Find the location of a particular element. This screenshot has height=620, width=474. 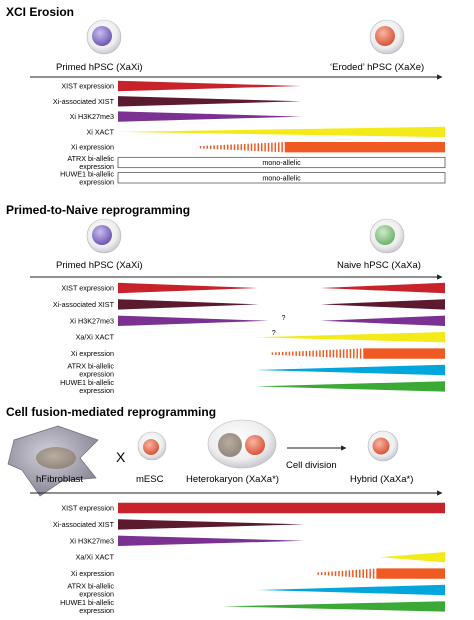

cell-naive is located at coordinates (387, 236).